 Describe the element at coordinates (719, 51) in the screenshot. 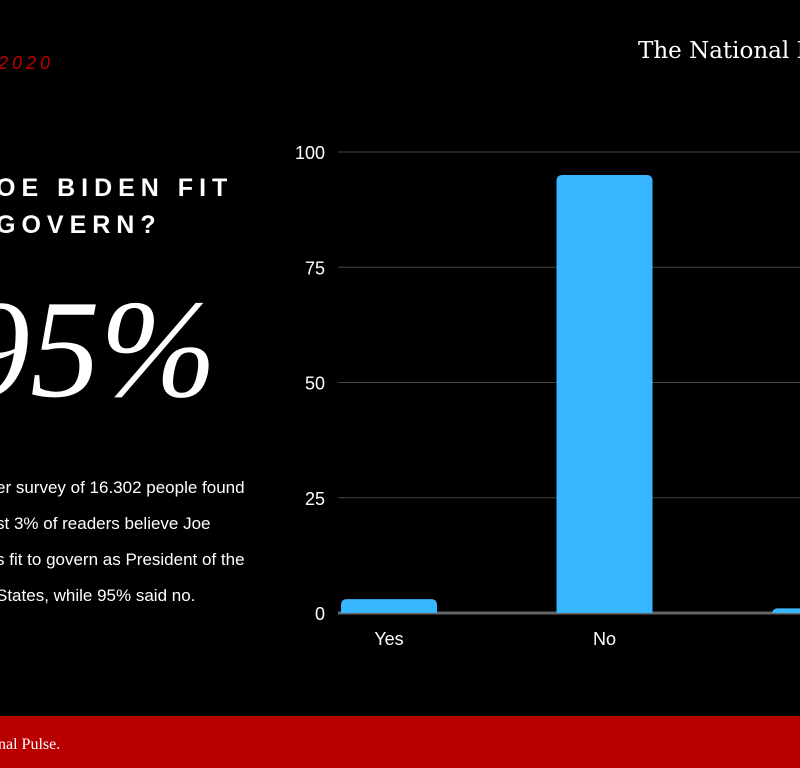

I see `brand-title: The National P` at that location.